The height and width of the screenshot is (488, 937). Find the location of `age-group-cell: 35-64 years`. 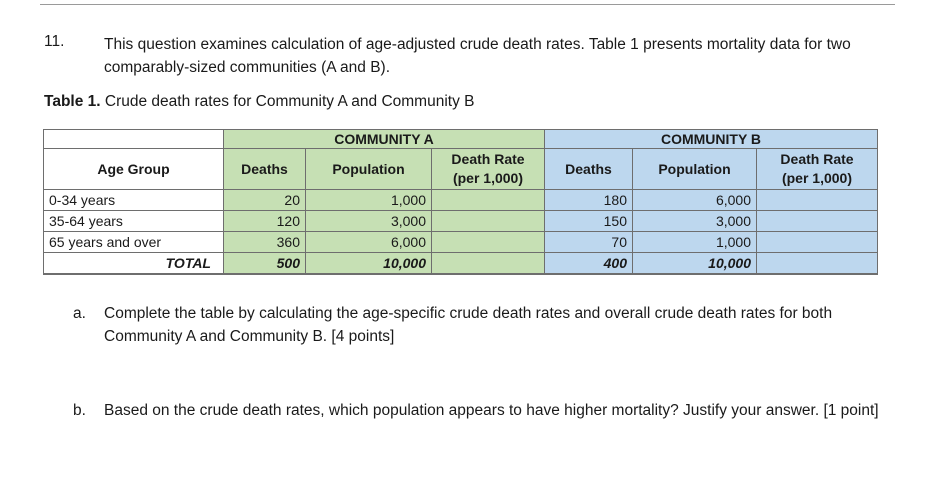

age-group-cell: 35-64 years is located at coordinates (133, 221).